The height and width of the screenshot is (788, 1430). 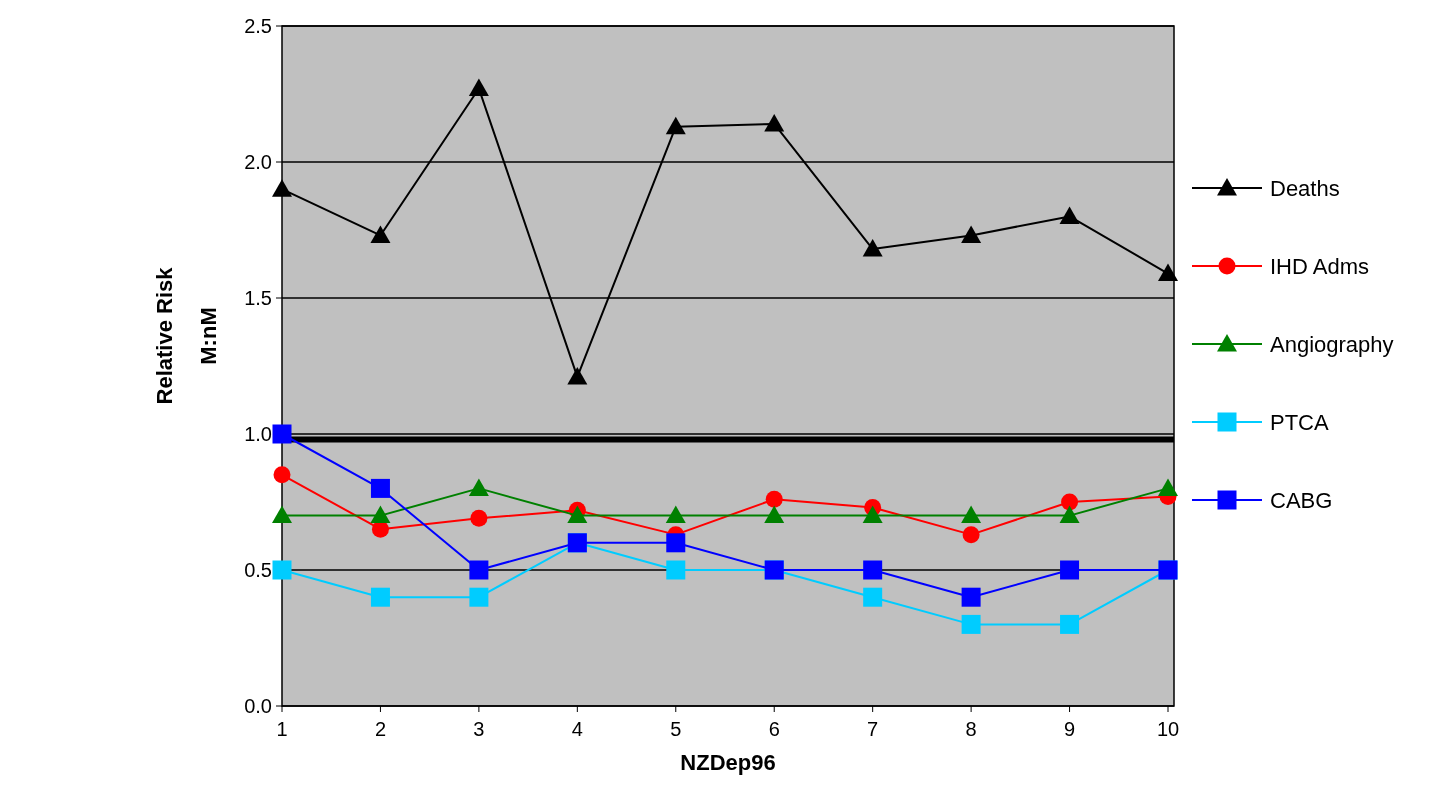 I want to click on y-axis-title: Relative Risk M:nM, so click(x=186, y=335).